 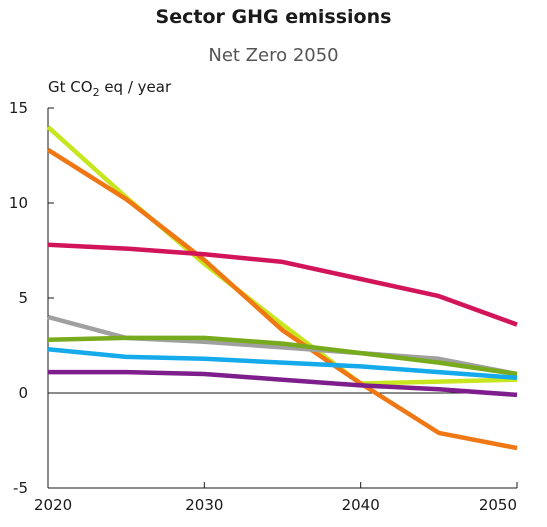 What do you see at coordinates (361, 505) in the screenshot?
I see `x-tick-label: 2040` at bounding box center [361, 505].